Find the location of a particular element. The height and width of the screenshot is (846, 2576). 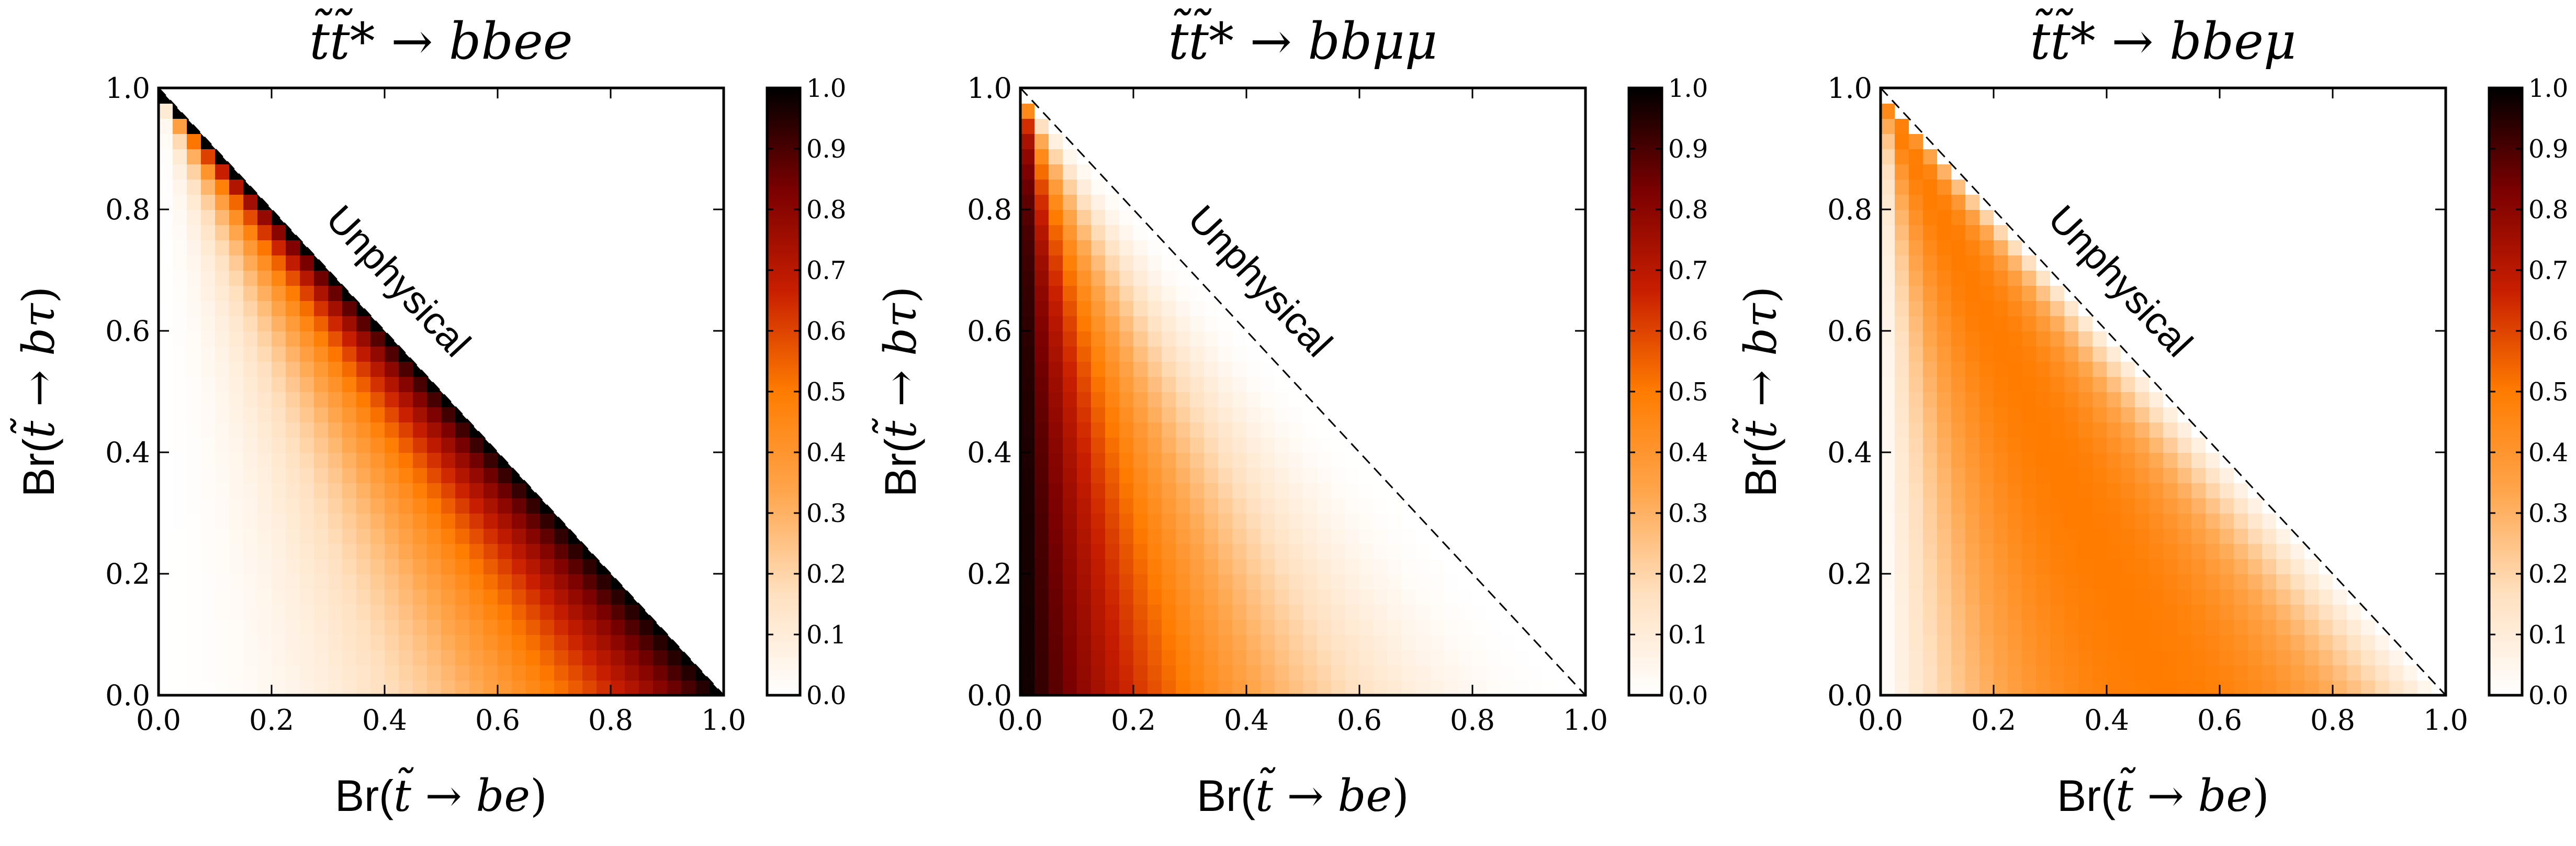

x-tick-label: 0.8 is located at coordinates (610, 720).